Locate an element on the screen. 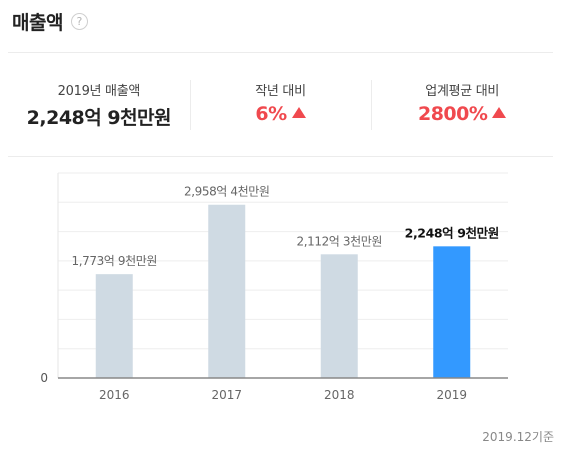 The image size is (566, 457). x-tick-label-2018: 2018 is located at coordinates (339, 395).